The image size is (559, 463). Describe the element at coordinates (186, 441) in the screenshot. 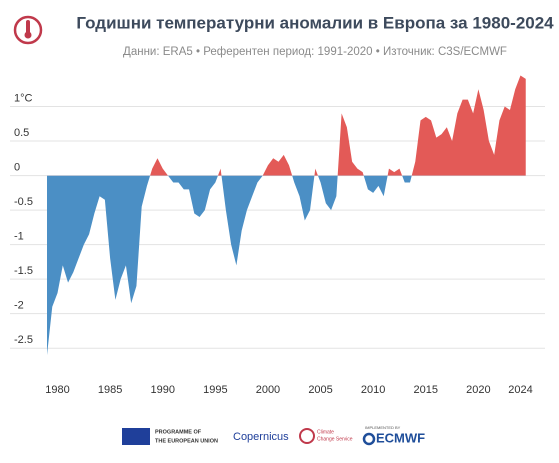

I see `eu-text: THE EUROPEAN UNION` at that location.